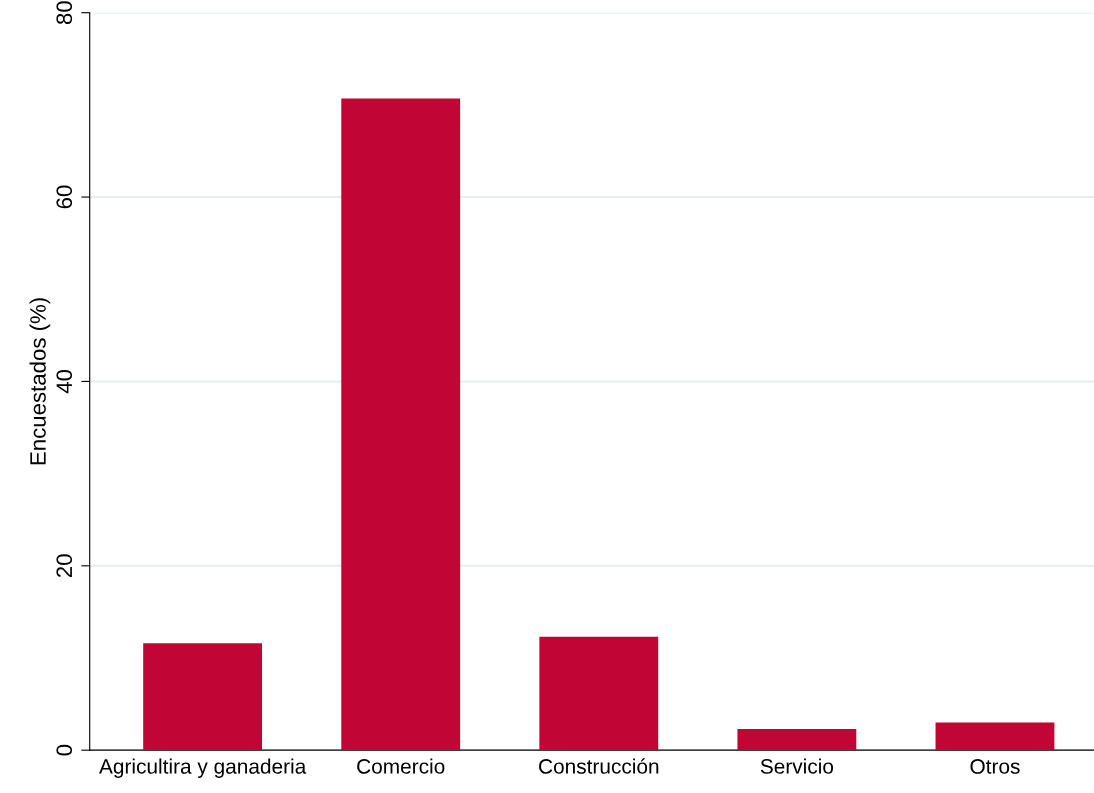  Describe the element at coordinates (797, 766) in the screenshot. I see `x-tick-label: Servicio` at that location.